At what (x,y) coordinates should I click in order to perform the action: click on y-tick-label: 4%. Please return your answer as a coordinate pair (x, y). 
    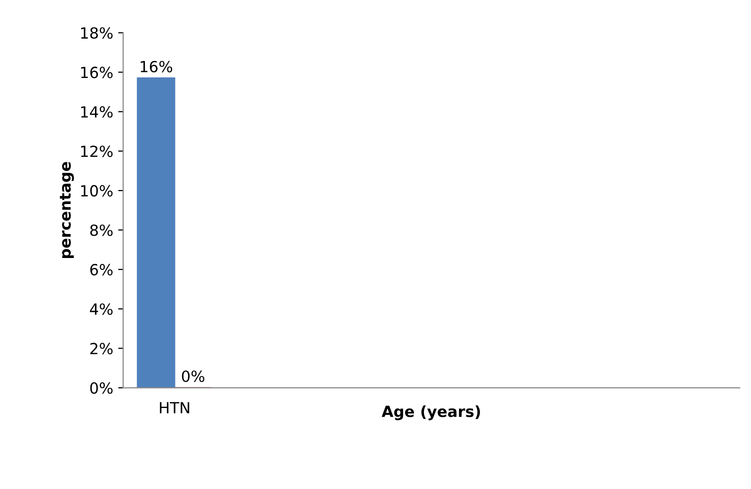
    Looking at the image, I should click on (101, 309).